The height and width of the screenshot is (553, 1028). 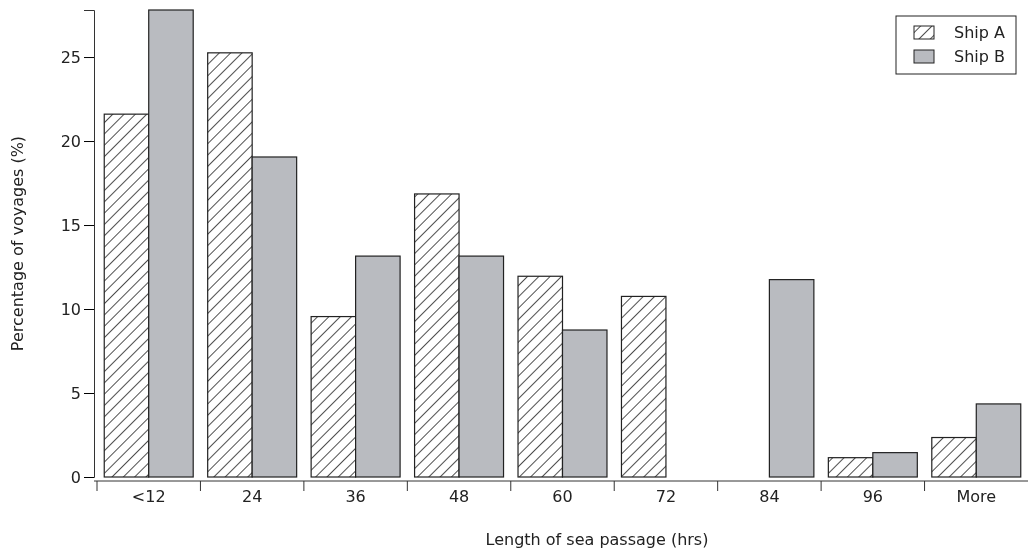 What do you see at coordinates (979, 56) in the screenshot?
I see `legend-label: Ship B` at bounding box center [979, 56].